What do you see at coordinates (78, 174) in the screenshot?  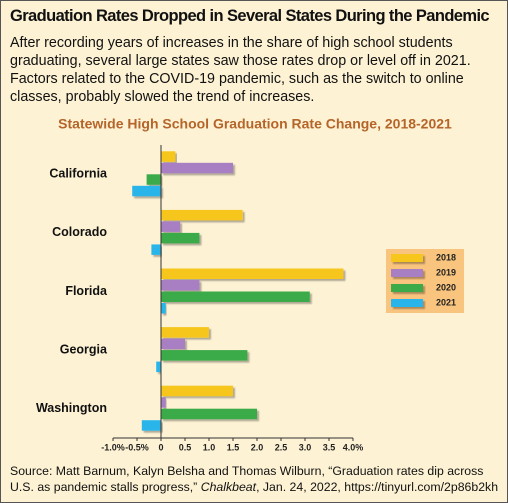 I see `y-tick-label: California` at bounding box center [78, 174].